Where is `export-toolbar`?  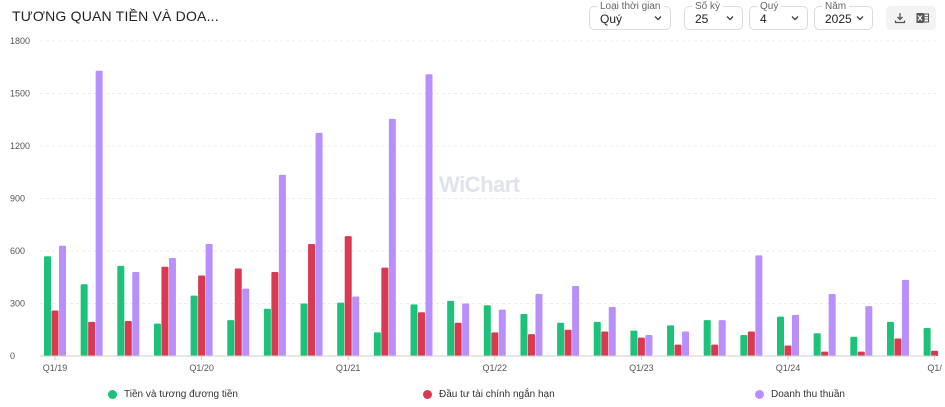 export-toolbar is located at coordinates (911, 18).